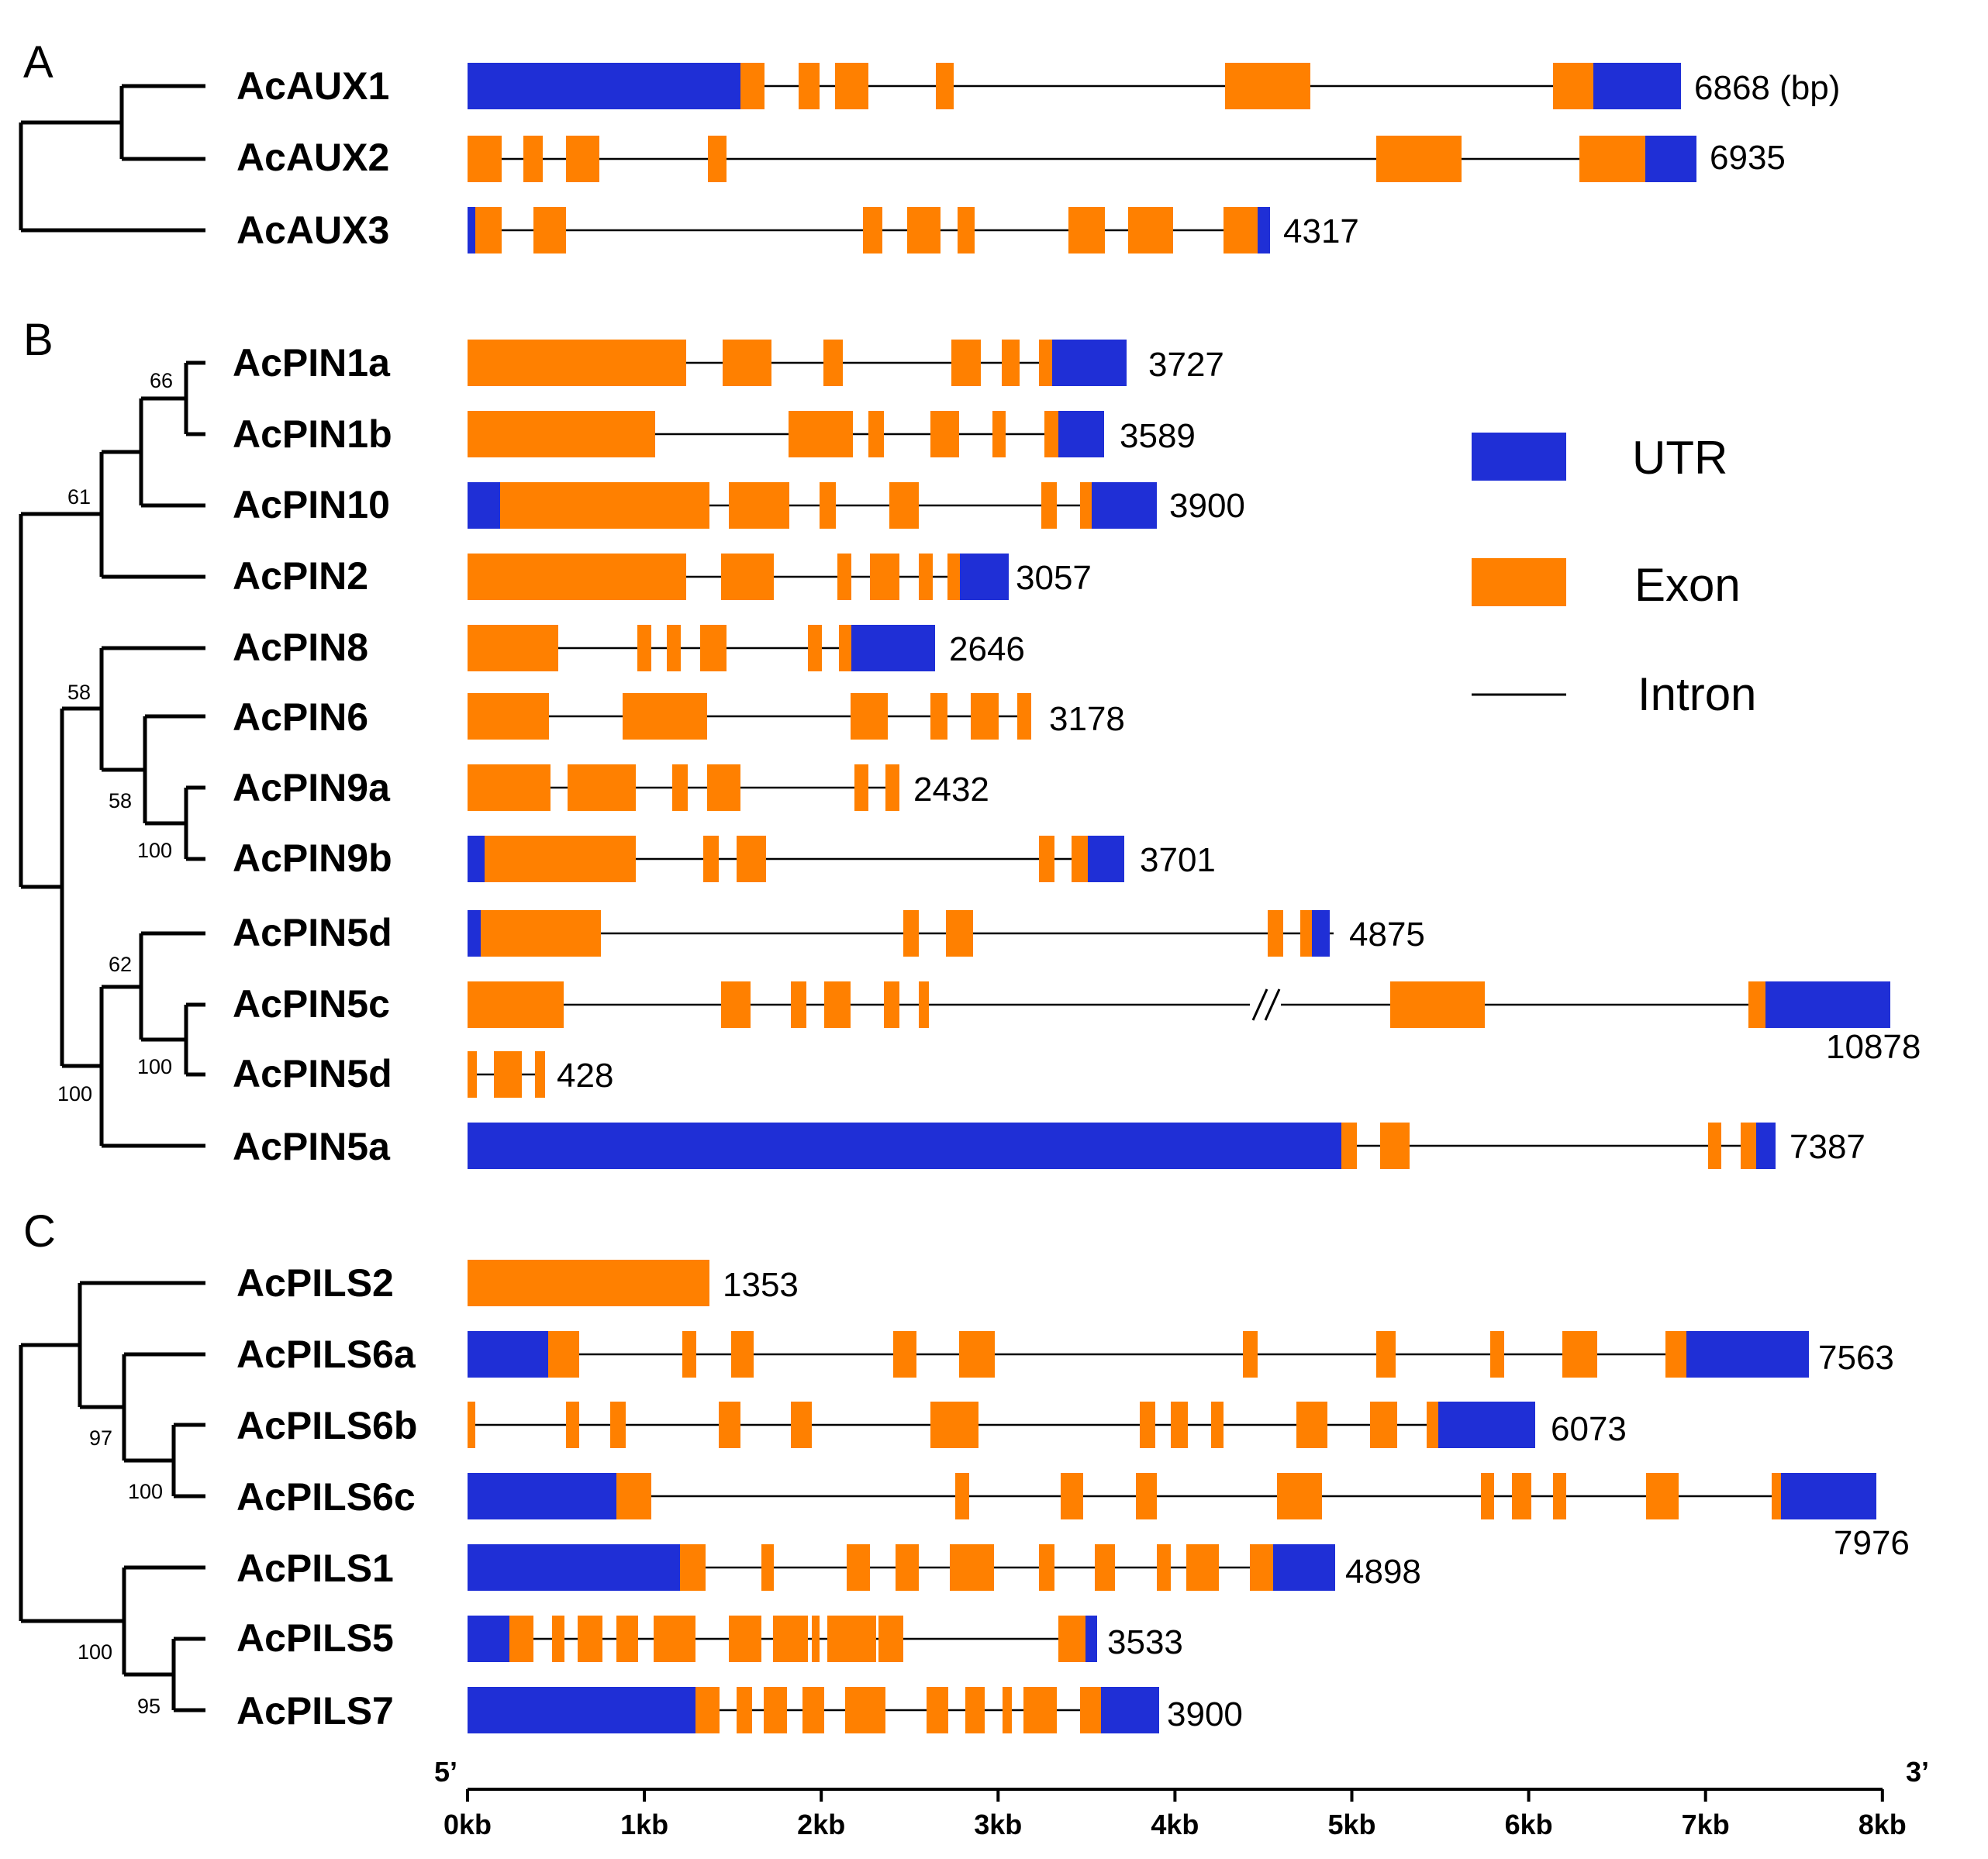 This screenshot has height=1859, width=1988. I want to click on gene-length: 3178, so click(1087, 719).